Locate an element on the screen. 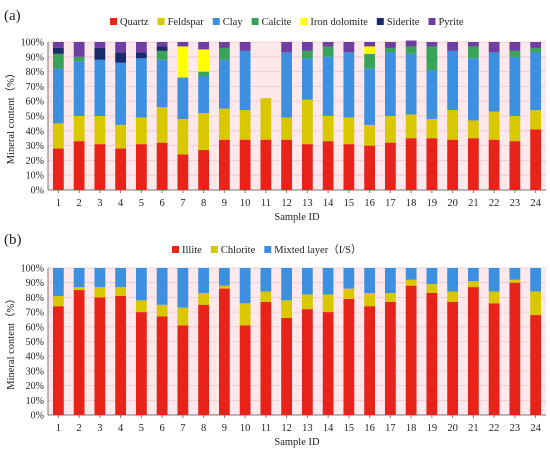 The height and width of the screenshot is (453, 550). x-tick-label: 1 is located at coordinates (58, 203).